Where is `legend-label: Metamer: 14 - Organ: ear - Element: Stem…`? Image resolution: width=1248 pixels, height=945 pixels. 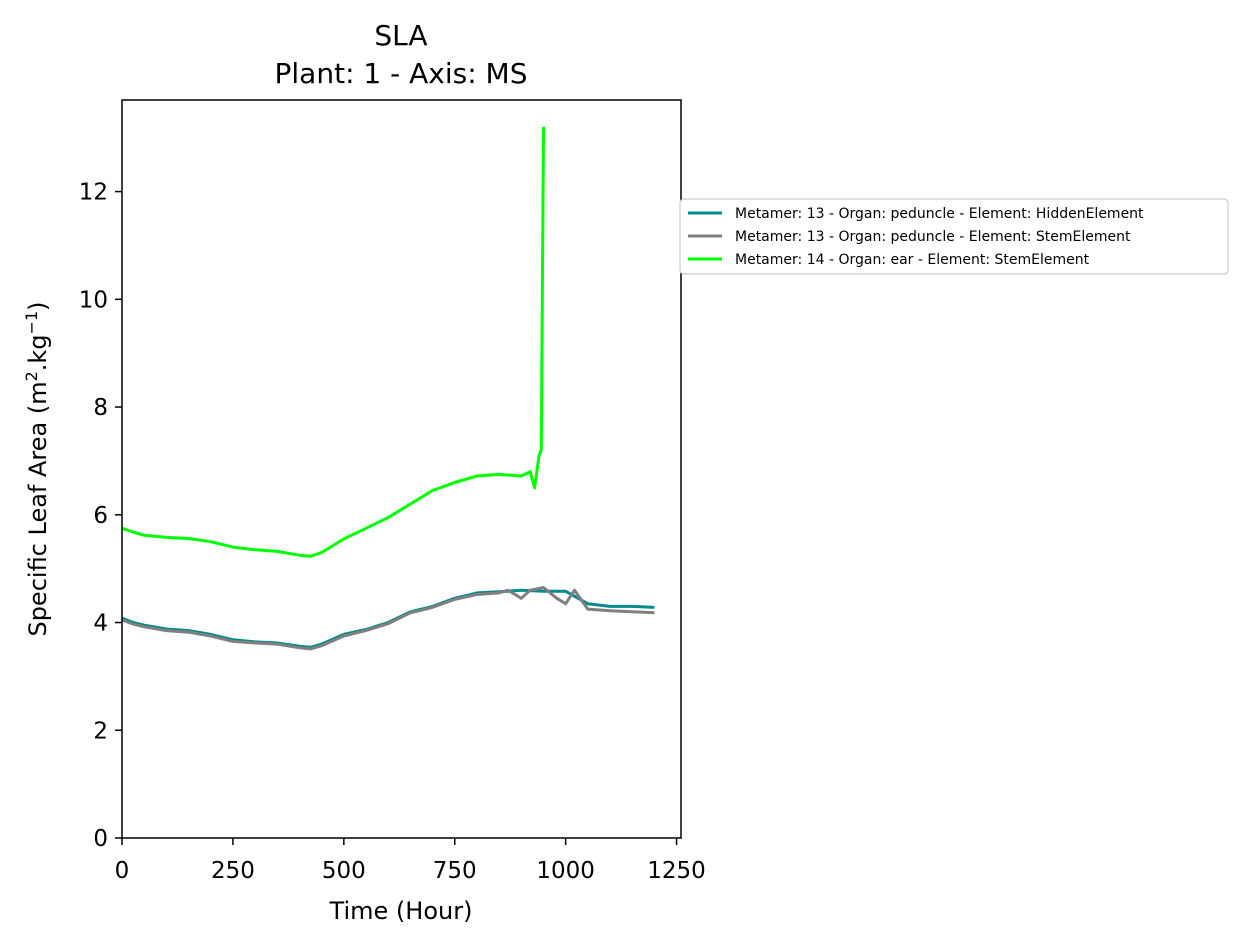
legend-label: Metamer: 14 - Organ: ear - Element: Stem… is located at coordinates (912, 260).